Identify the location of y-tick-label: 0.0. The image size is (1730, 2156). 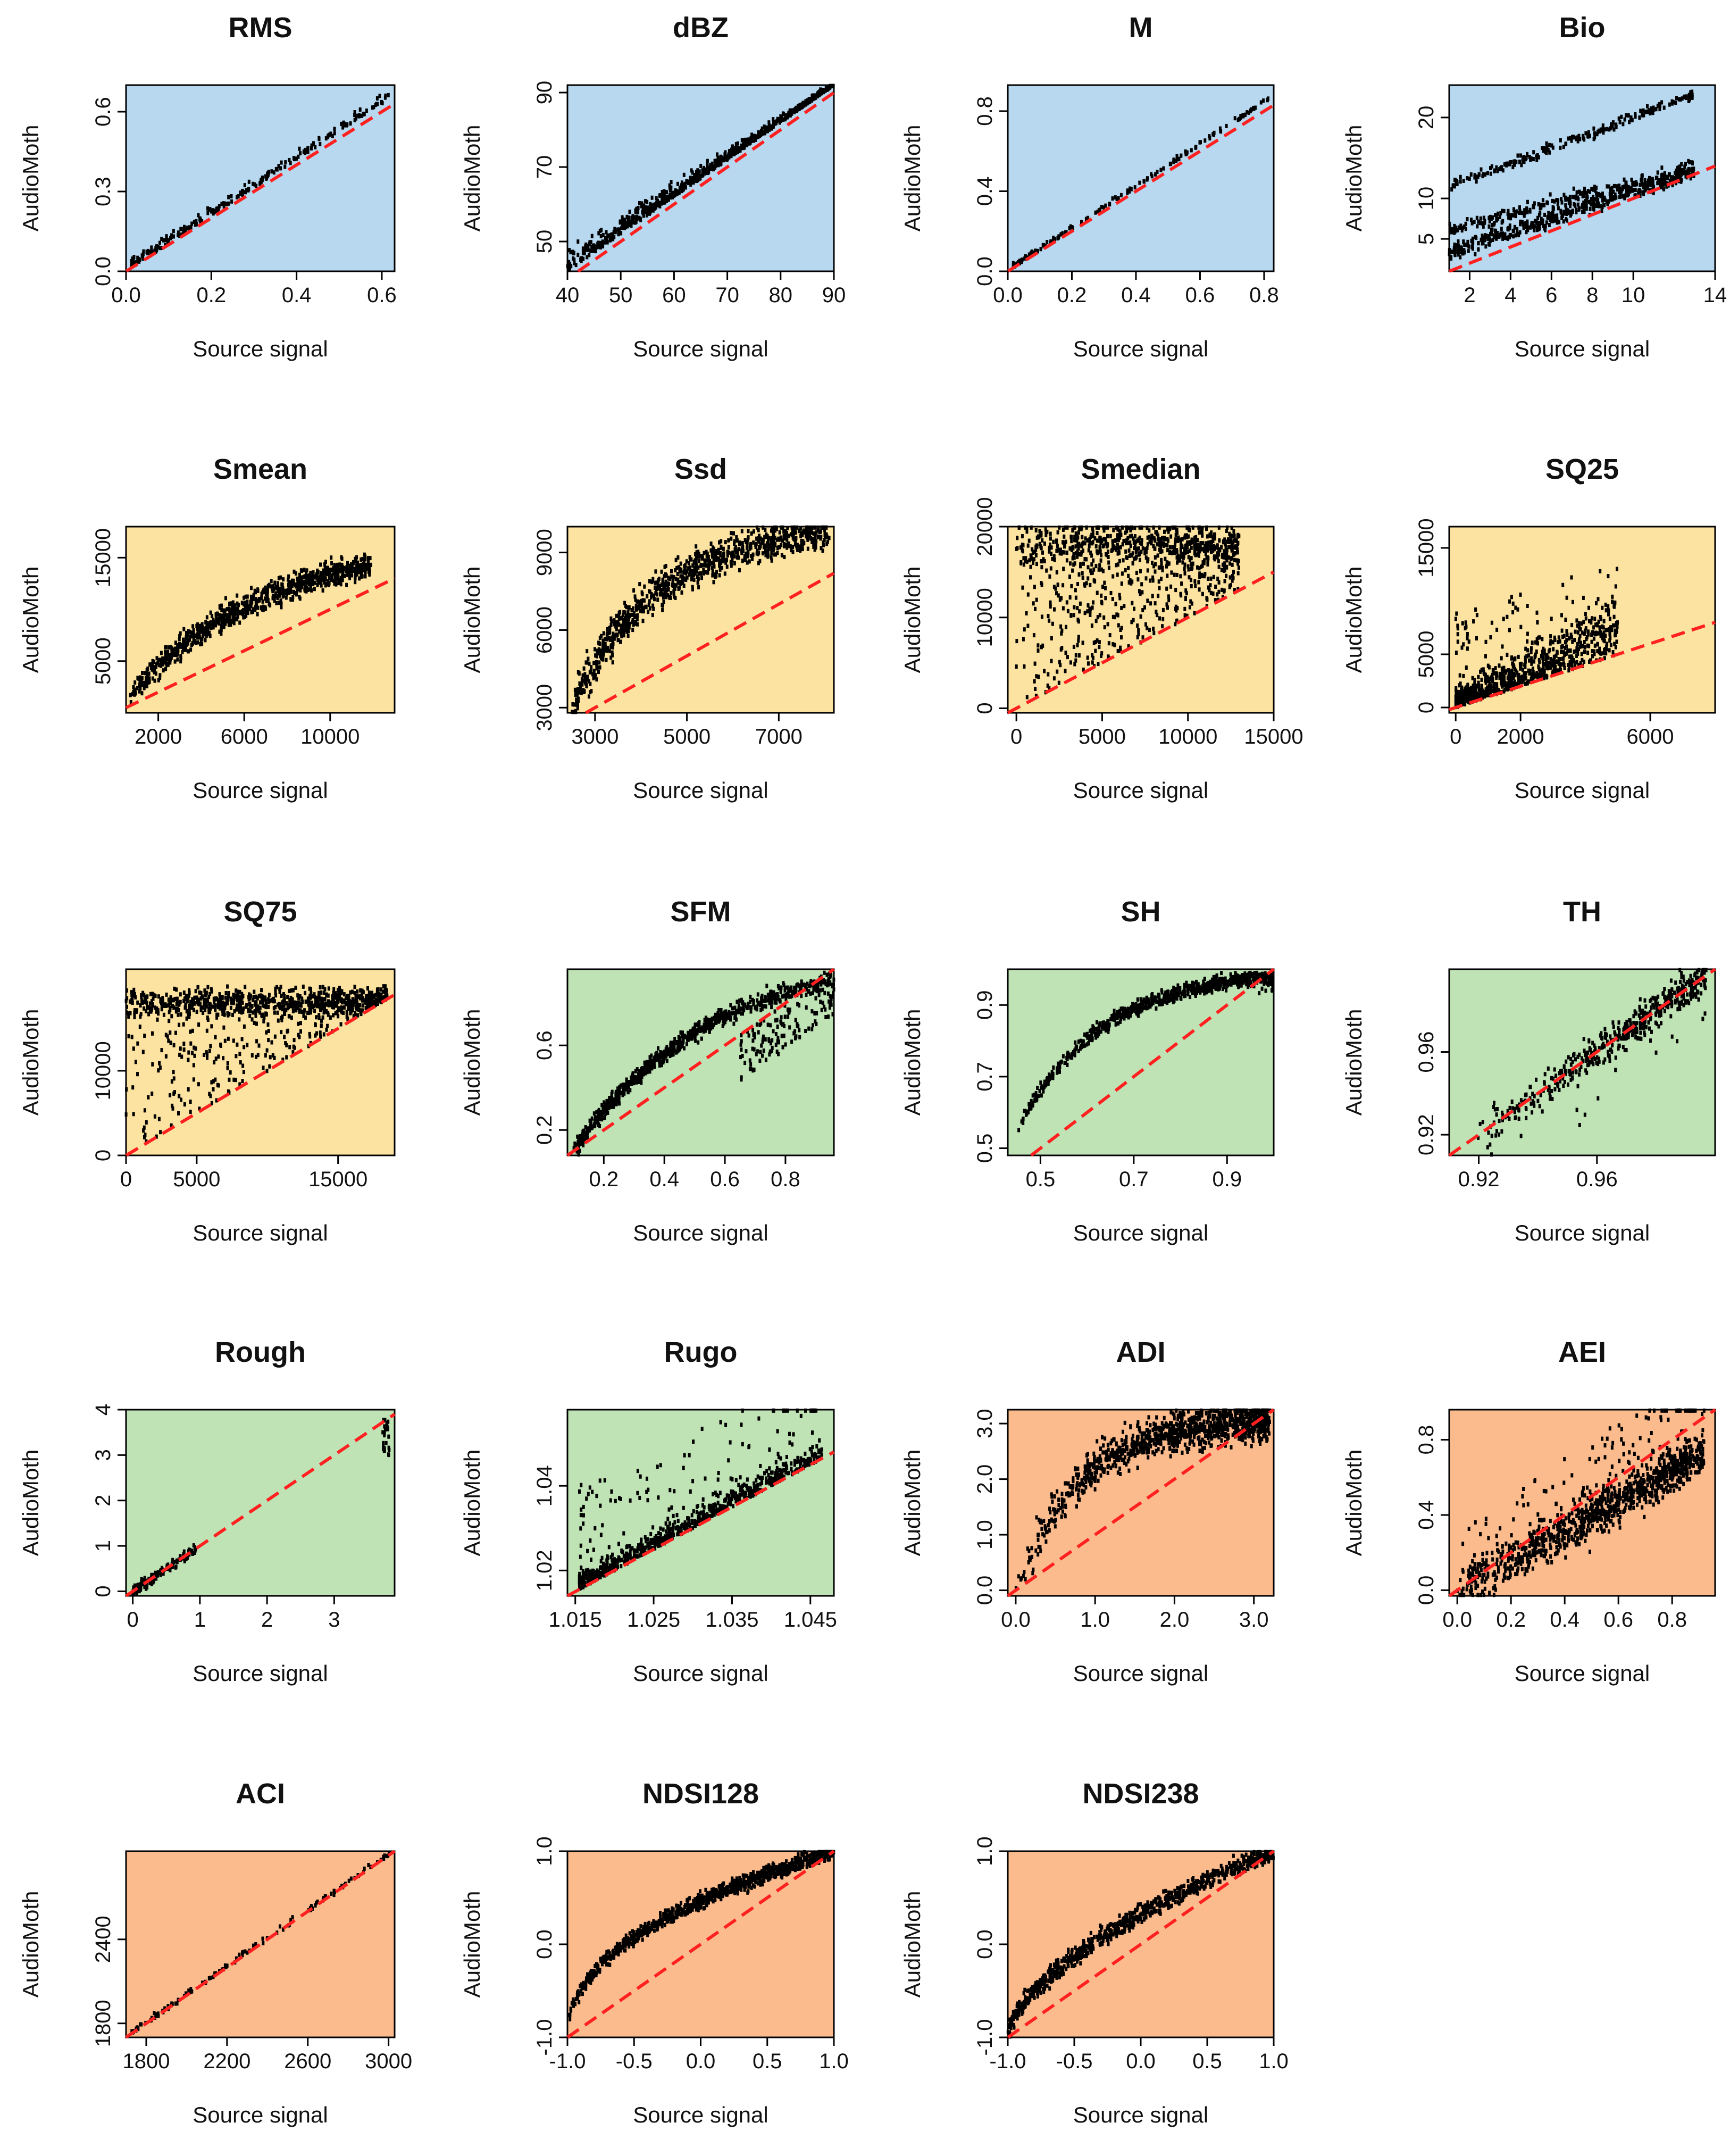
(985, 271).